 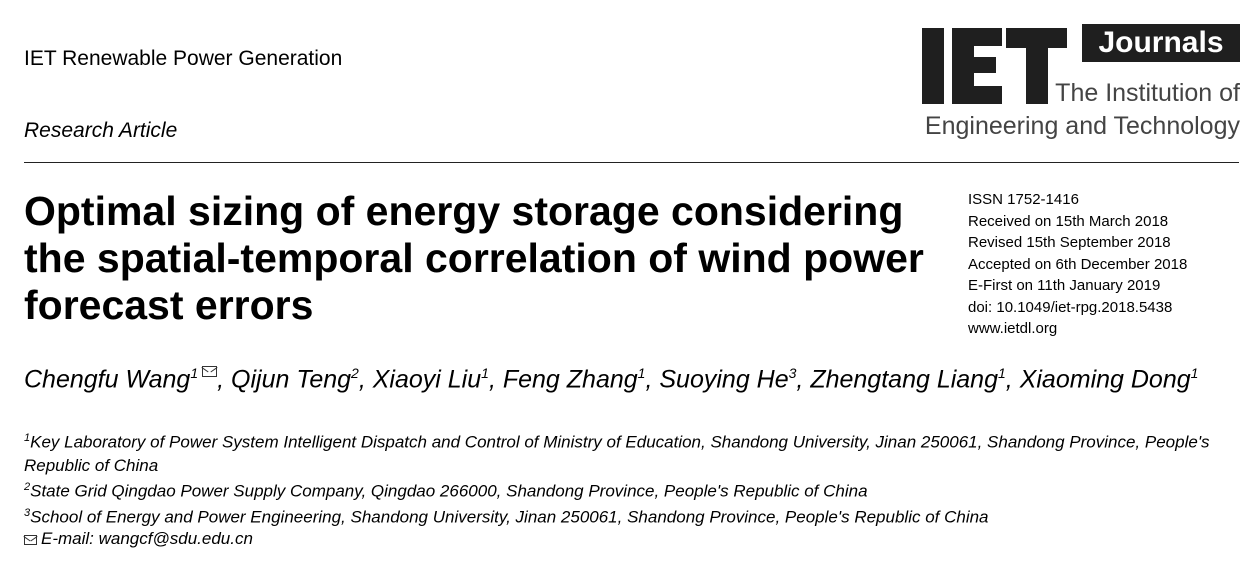 I want to click on corresponding-email: E-mail: wangcf@sdu.edu.cn, so click(x=138, y=539).